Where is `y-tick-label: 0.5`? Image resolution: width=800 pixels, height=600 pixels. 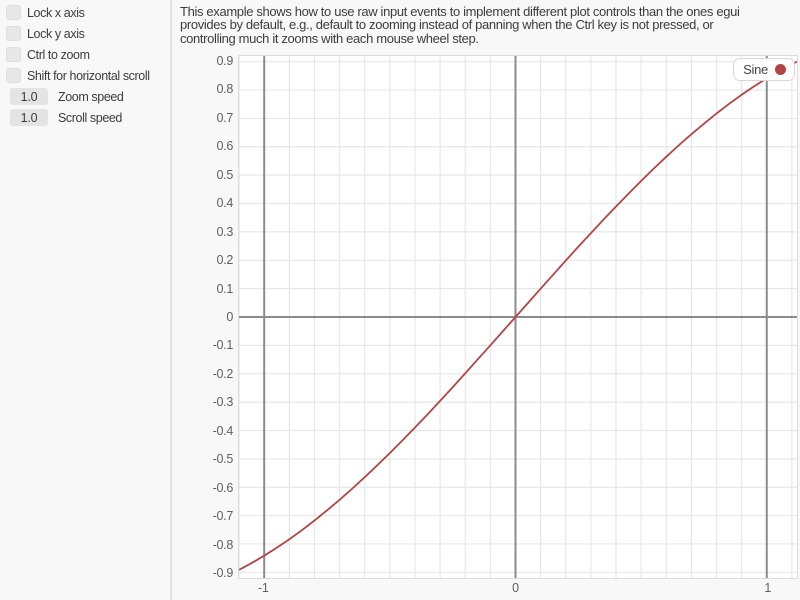 y-tick-label: 0.5 is located at coordinates (225, 174).